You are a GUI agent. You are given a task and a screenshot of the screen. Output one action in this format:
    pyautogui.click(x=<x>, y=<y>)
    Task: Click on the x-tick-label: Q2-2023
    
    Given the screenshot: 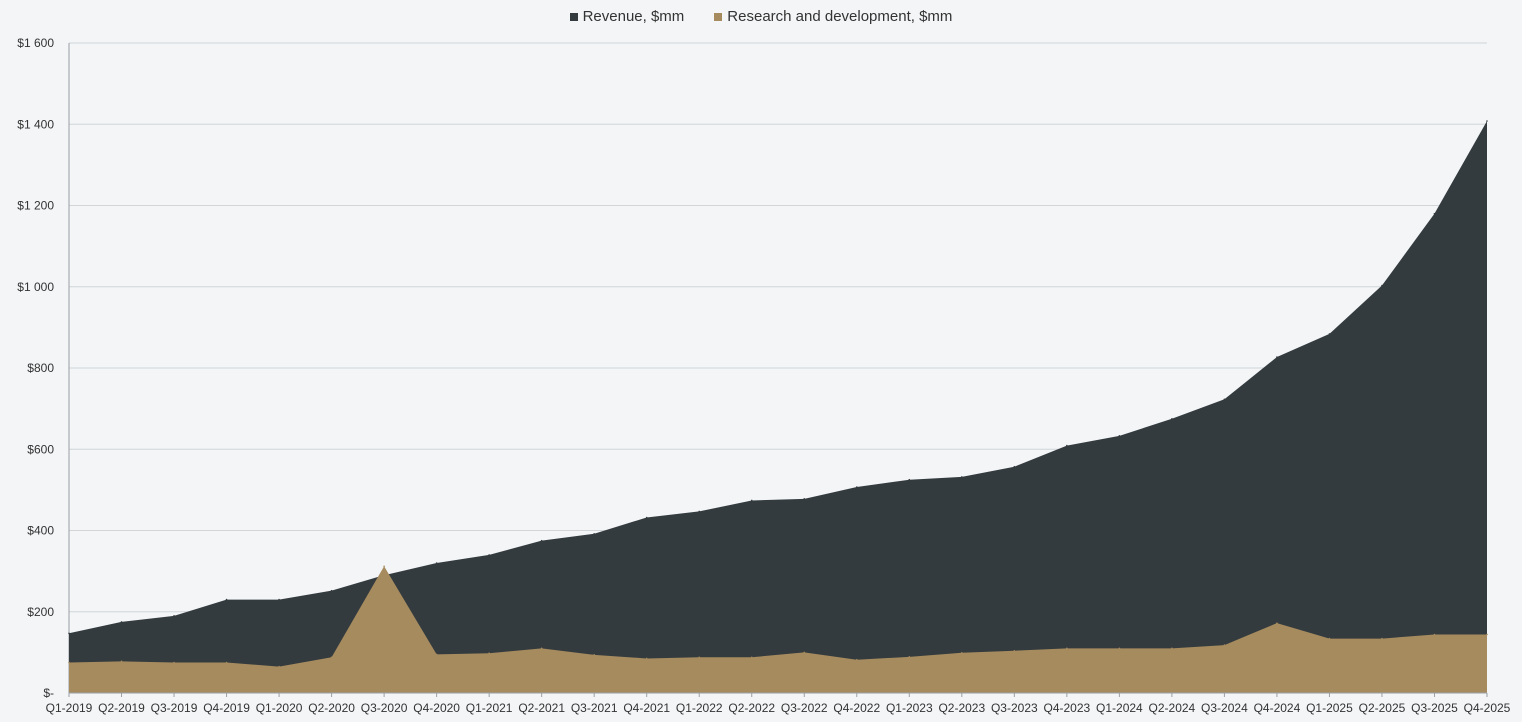 What is the action you would take?
    pyautogui.click(x=961, y=708)
    